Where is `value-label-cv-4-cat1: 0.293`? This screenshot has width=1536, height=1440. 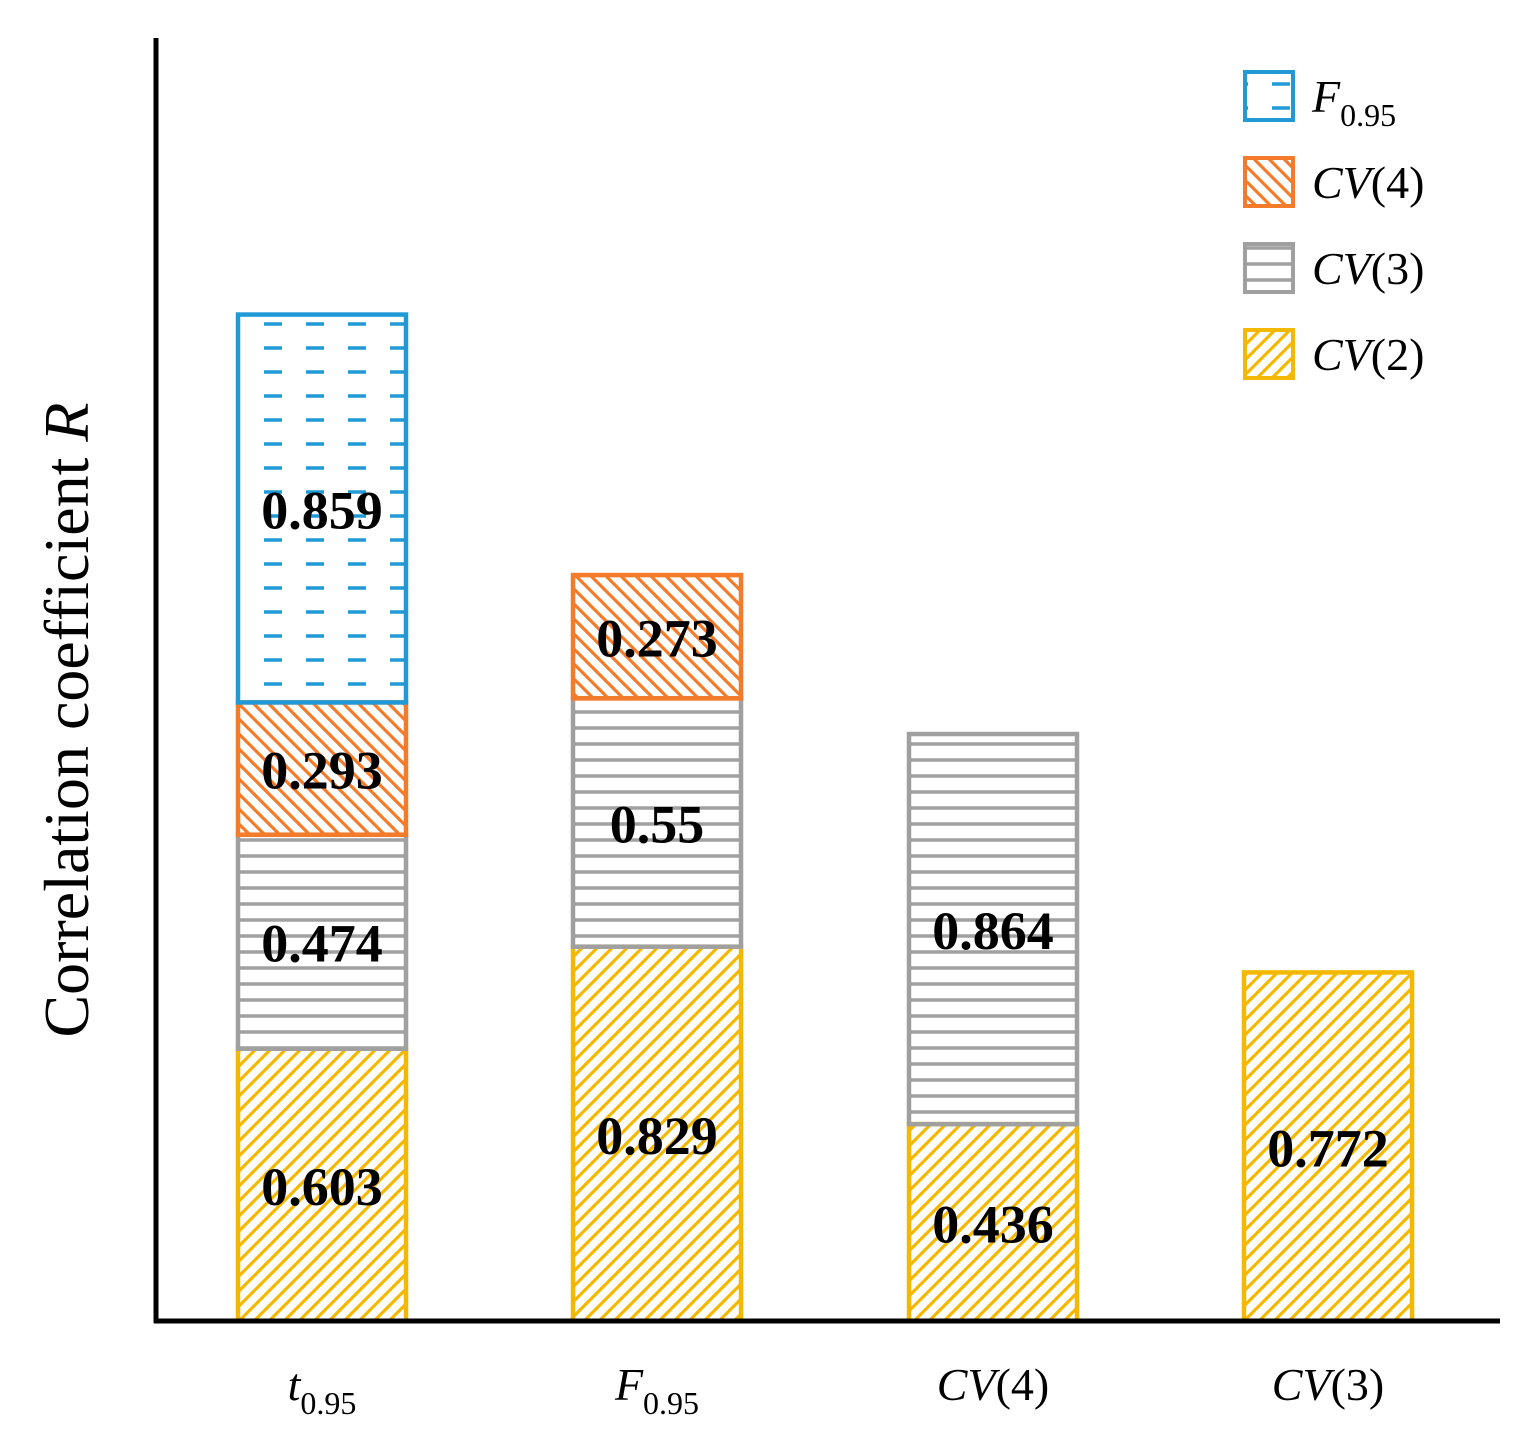 value-label-cv-4-cat1: 0.293 is located at coordinates (322, 771).